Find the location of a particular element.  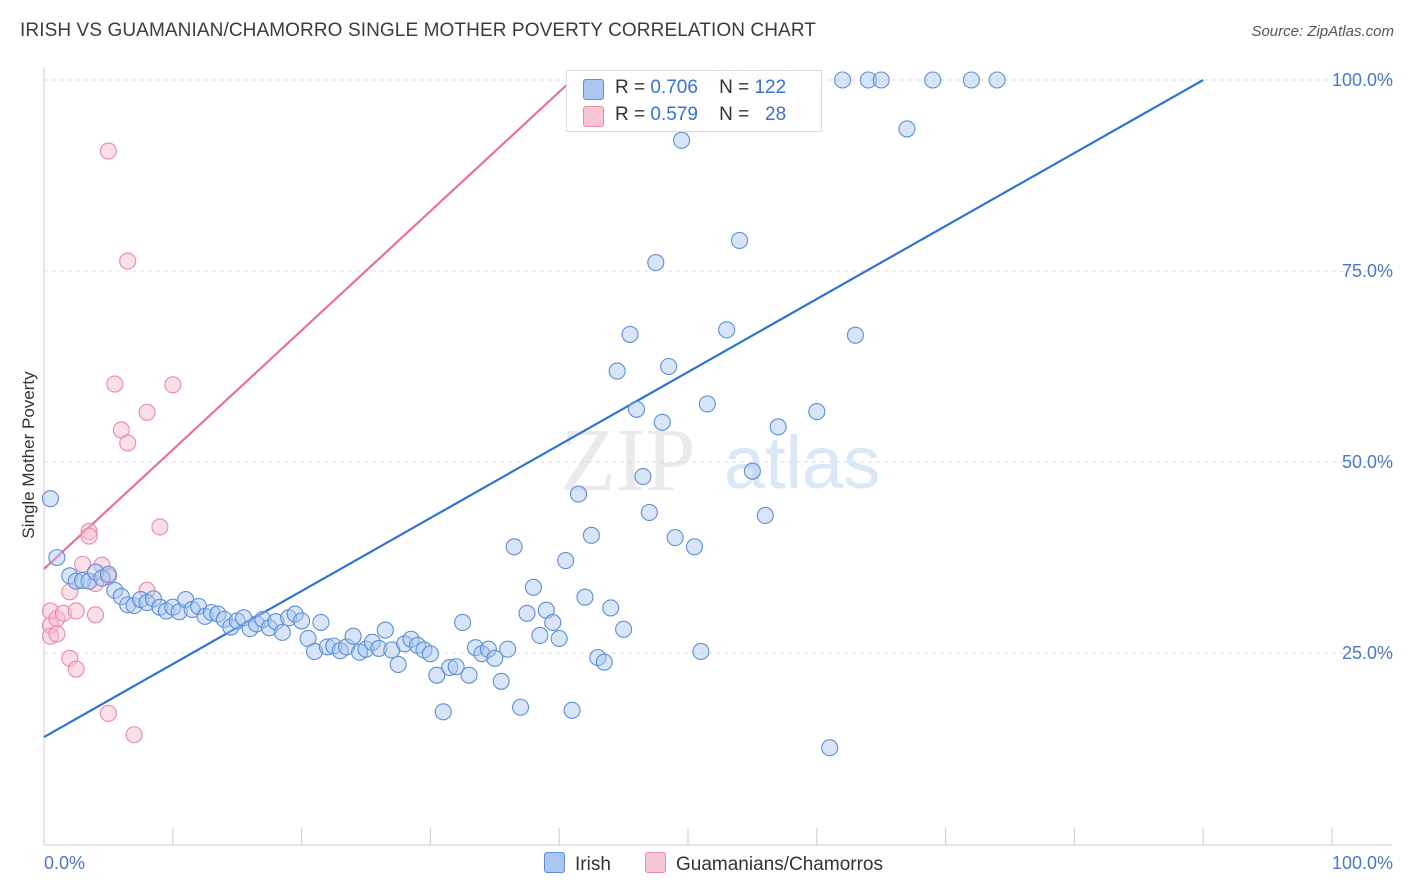

x-tick-label-min: 0.0% is located at coordinates (64, 863).